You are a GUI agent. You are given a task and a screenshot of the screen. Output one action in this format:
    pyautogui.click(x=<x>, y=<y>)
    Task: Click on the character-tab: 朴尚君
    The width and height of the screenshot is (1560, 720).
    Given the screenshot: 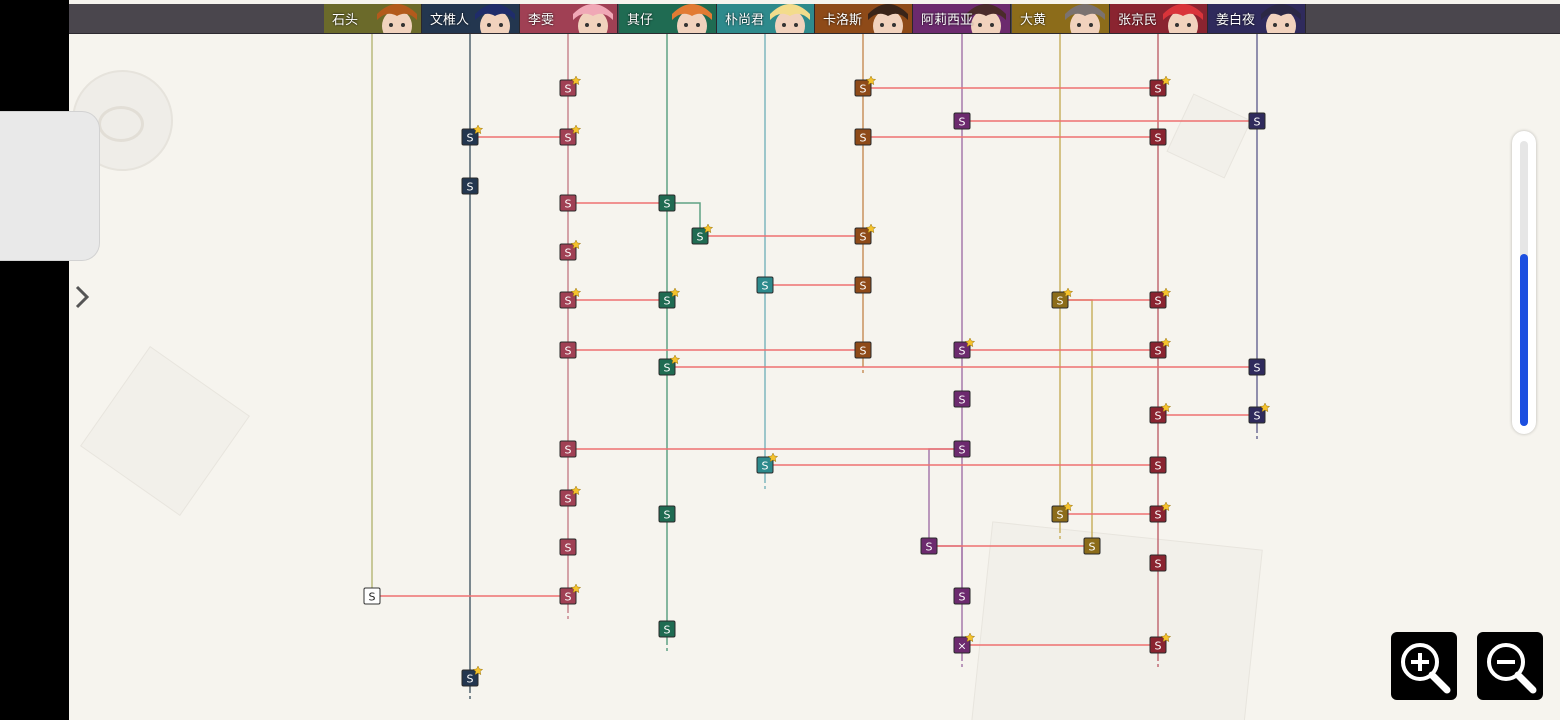 What is the action you would take?
    pyautogui.click(x=766, y=18)
    